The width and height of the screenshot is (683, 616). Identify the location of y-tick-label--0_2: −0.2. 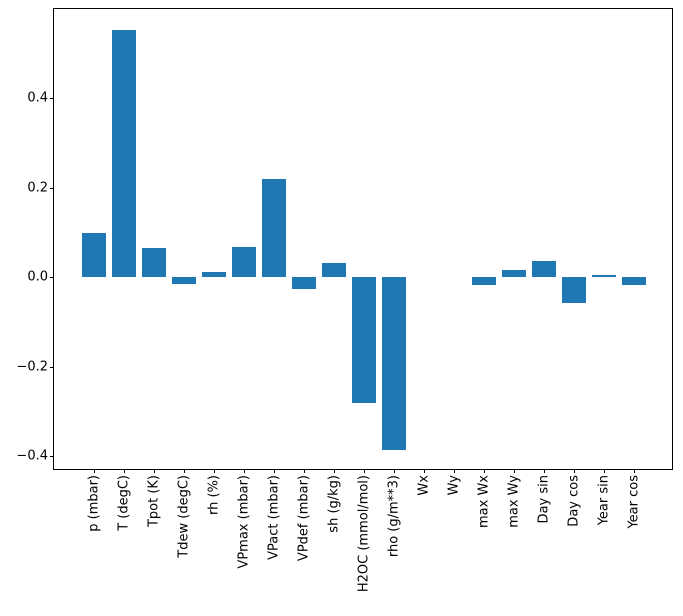
(32, 367).